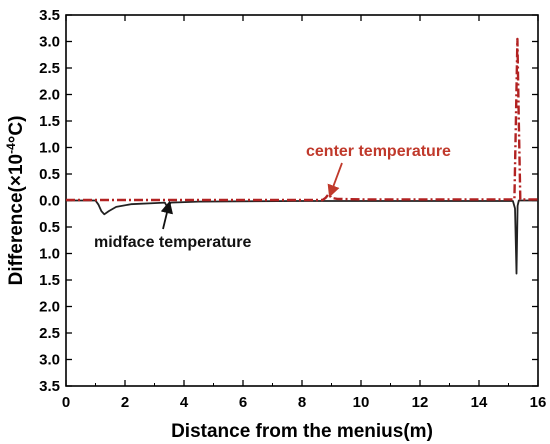  What do you see at coordinates (66, 402) in the screenshot?
I see `x-tick-label: 0` at bounding box center [66, 402].